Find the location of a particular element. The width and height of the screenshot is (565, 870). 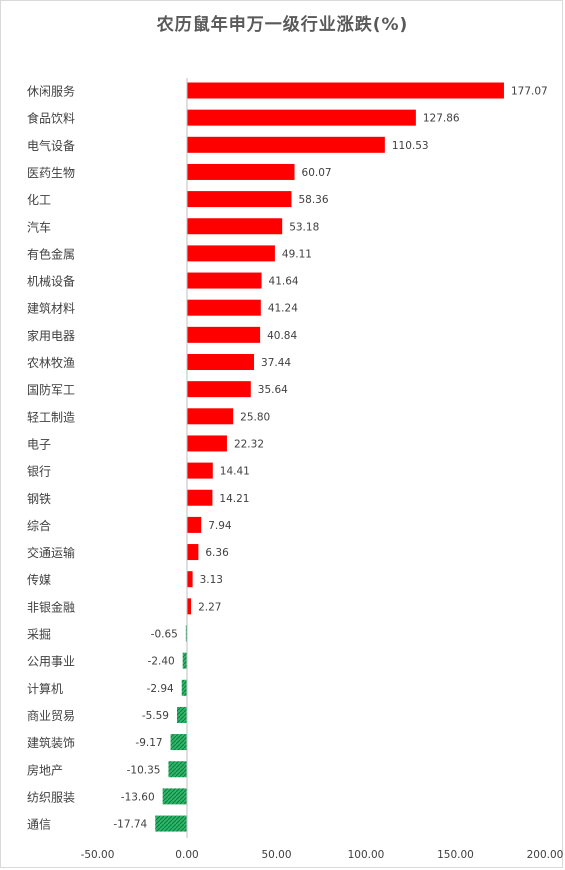

data-label: 37.44 is located at coordinates (276, 363).